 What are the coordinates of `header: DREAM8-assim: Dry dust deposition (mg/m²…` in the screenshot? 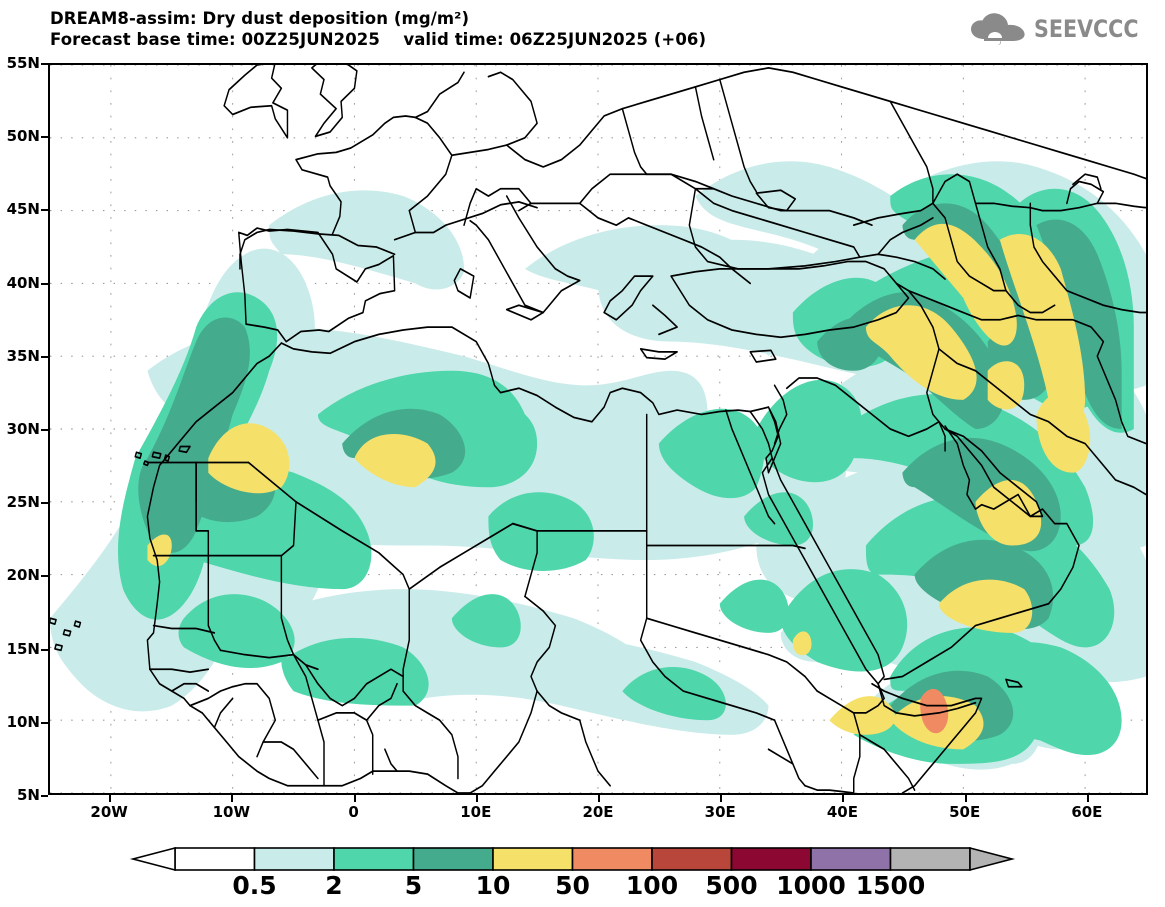 It's located at (582, 30).